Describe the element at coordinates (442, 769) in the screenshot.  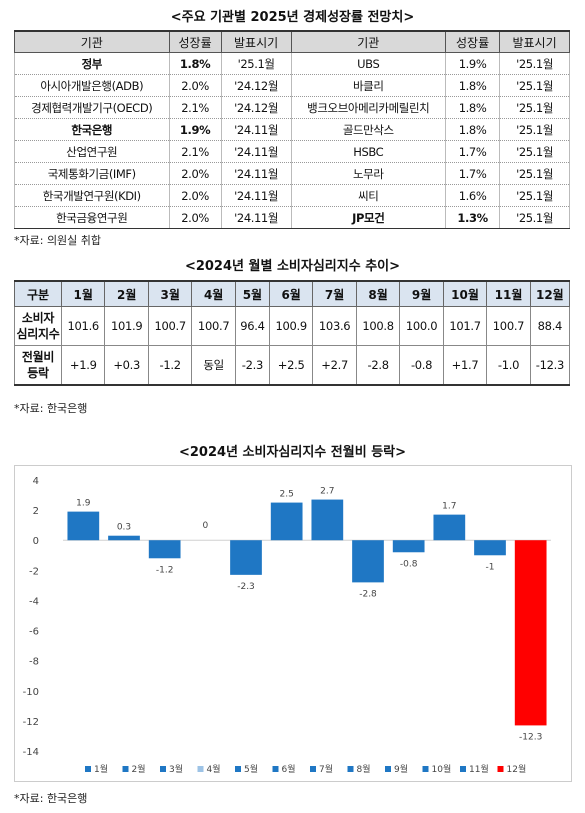
I see `legend-label: 10월` at that location.